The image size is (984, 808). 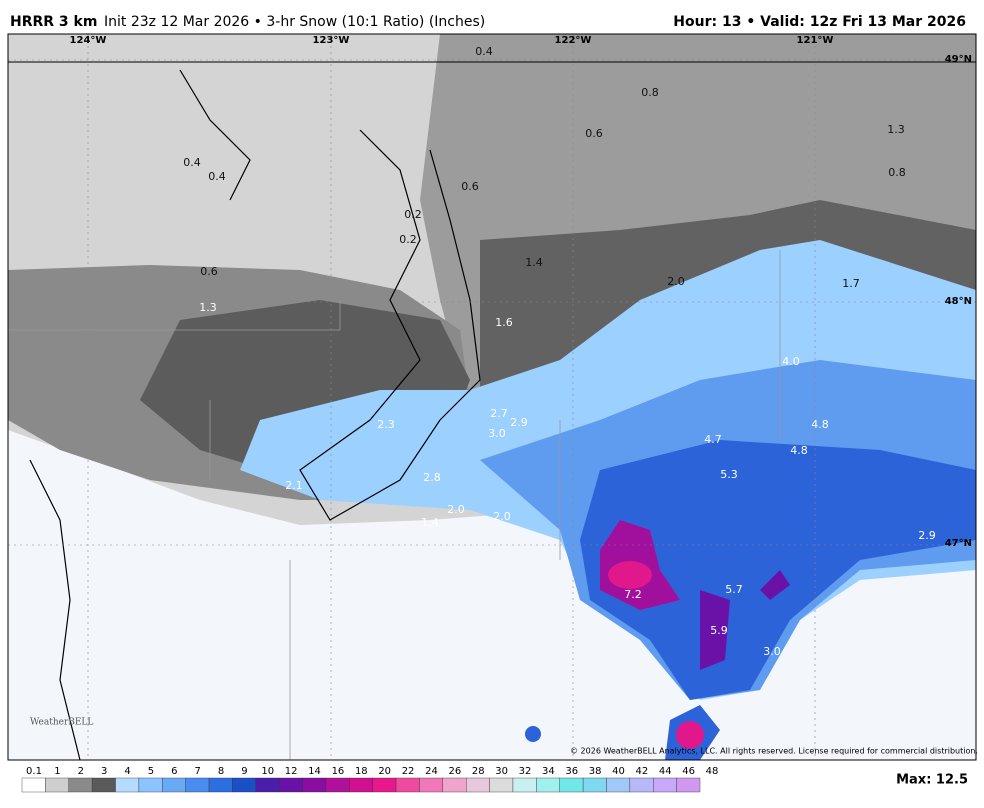 I want to click on coastline, so click(x=55, y=609).